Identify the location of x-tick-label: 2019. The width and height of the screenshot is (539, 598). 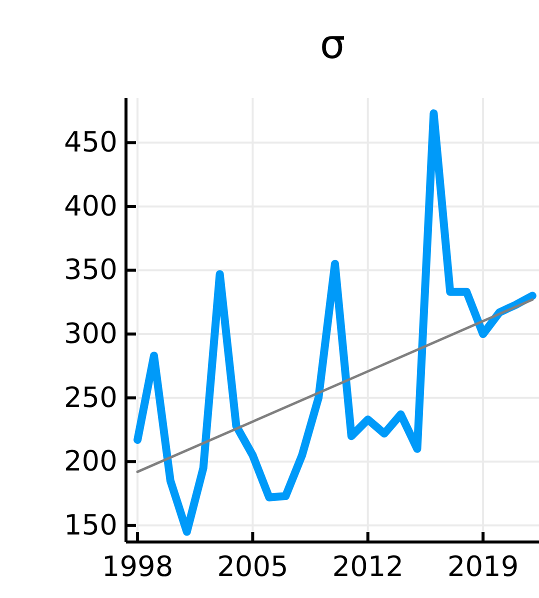
(483, 566).